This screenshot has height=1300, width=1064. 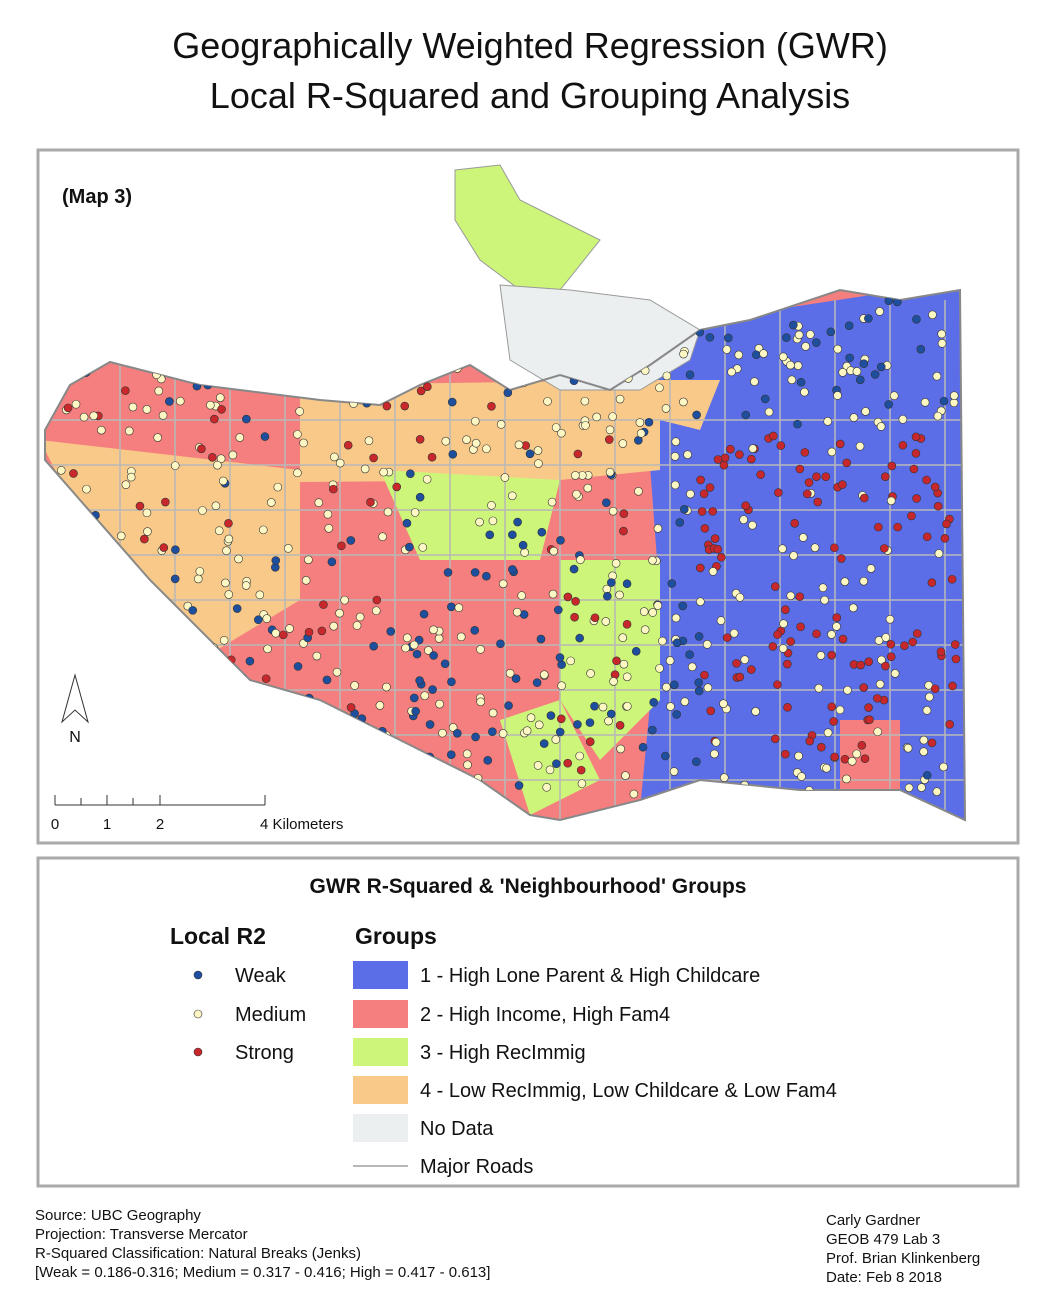 What do you see at coordinates (590, 976) in the screenshot?
I see `legend-label: 1 - High Lone Parent & High Childcare` at bounding box center [590, 976].